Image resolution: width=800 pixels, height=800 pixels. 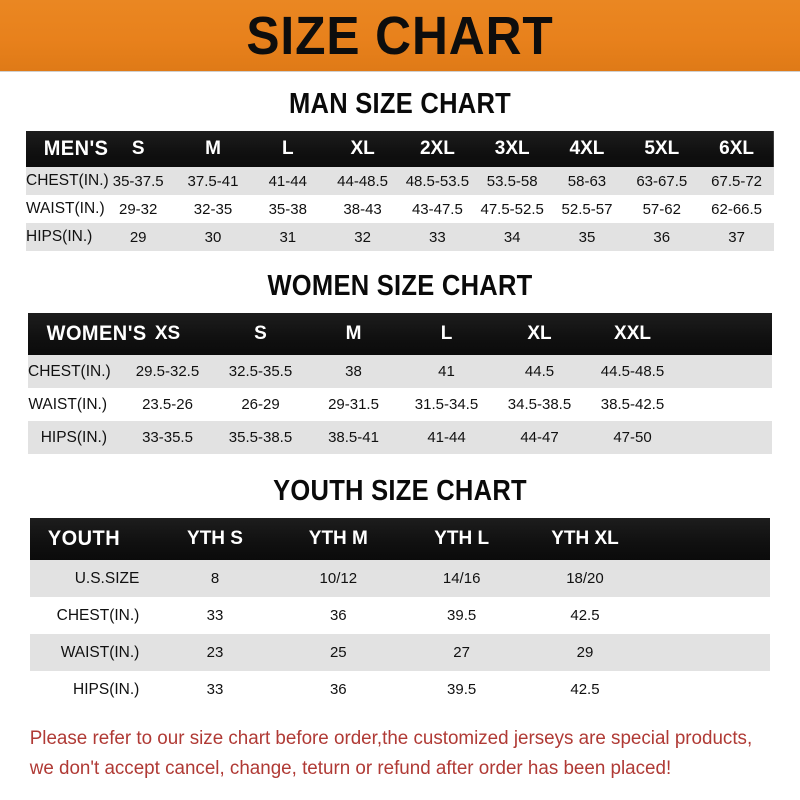 What do you see at coordinates (167, 371) in the screenshot?
I see `women-chest-xs: 29.5-32.5` at bounding box center [167, 371].